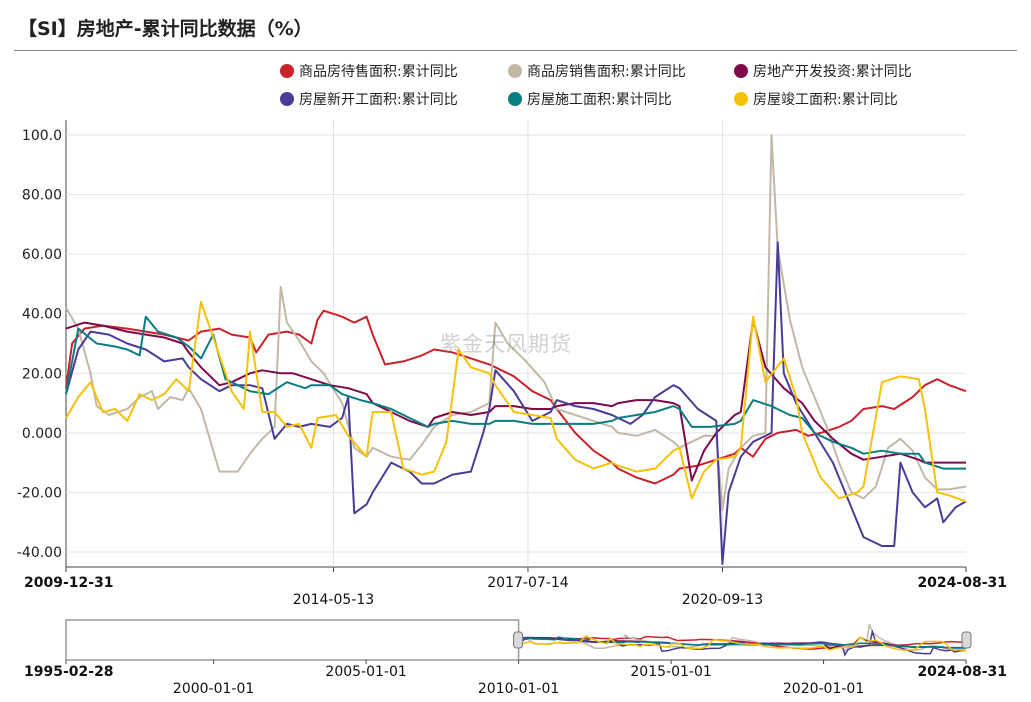 The height and width of the screenshot is (702, 1031). Describe the element at coordinates (69, 583) in the screenshot. I see `x-tick-label: 2009-12-31` at that location.